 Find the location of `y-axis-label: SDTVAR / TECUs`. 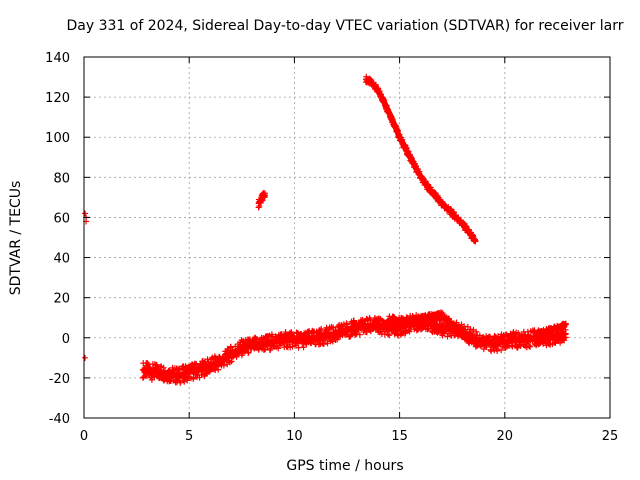

y-axis-label: SDTVAR / TECUs is located at coordinates (16, 238).